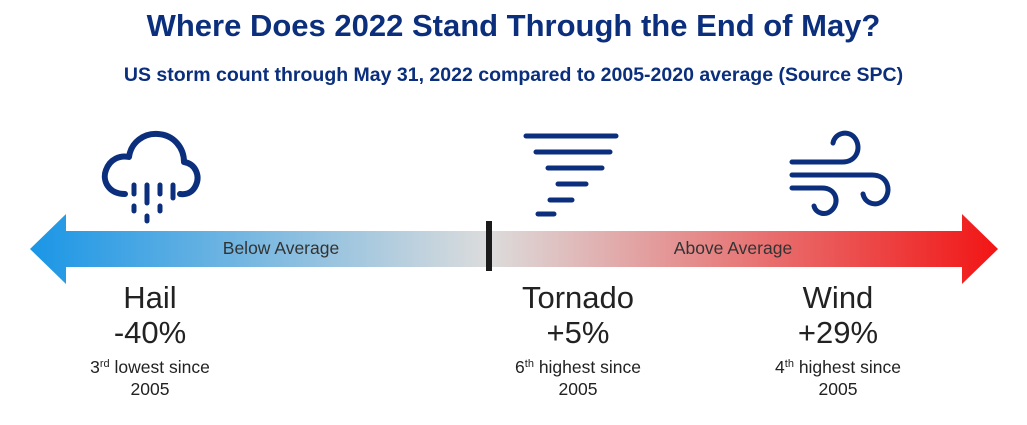  I want to click on rank-number: 6, so click(520, 367).